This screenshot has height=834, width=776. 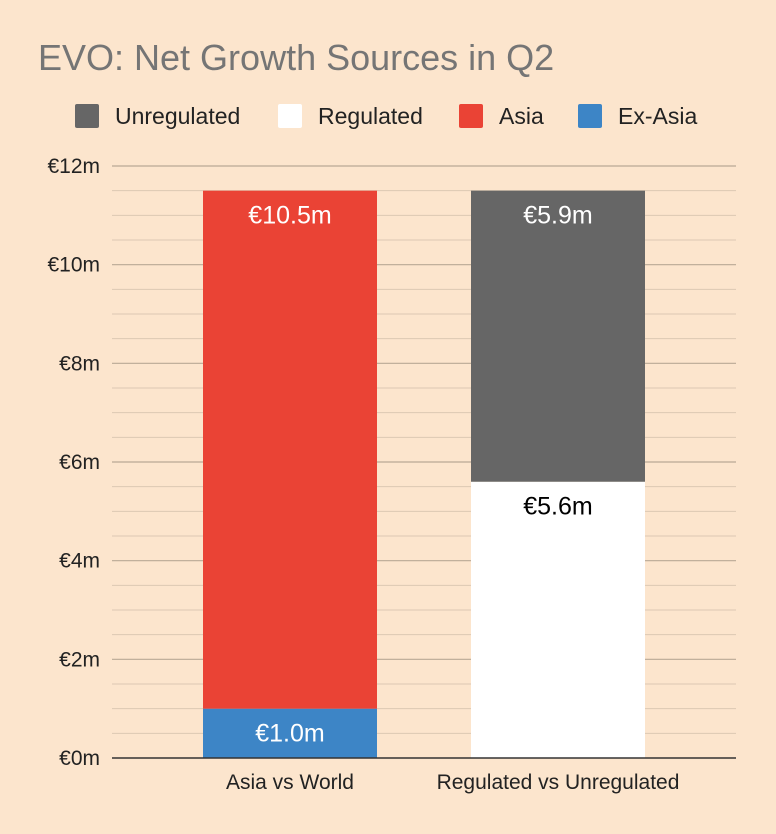 What do you see at coordinates (79, 758) in the screenshot?
I see `y-tick-label: €0m` at bounding box center [79, 758].